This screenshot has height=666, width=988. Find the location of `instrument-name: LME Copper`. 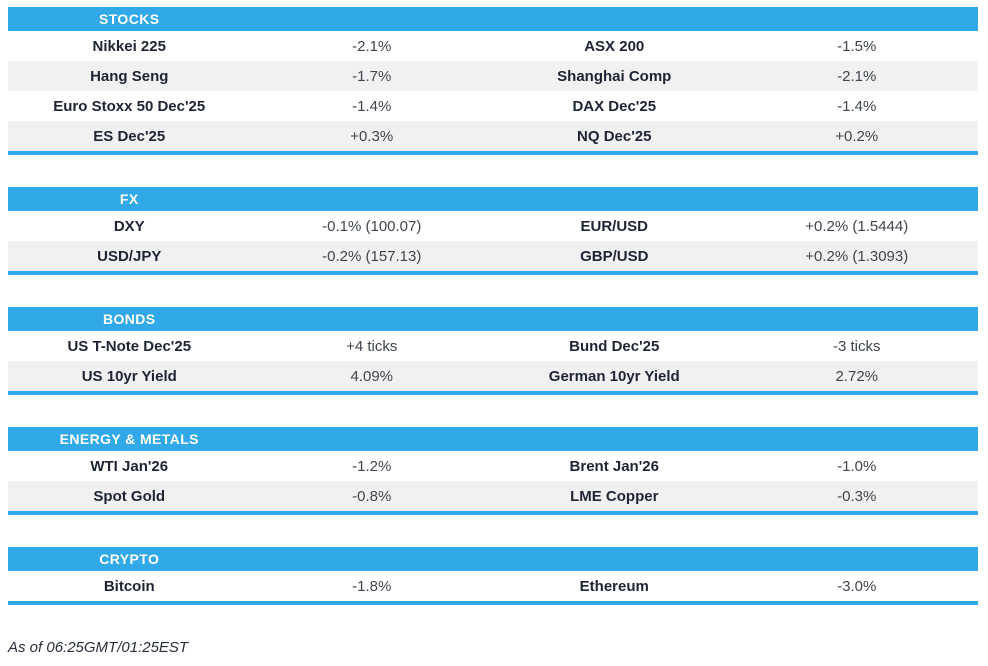

instrument-name: LME Copper is located at coordinates (614, 496).